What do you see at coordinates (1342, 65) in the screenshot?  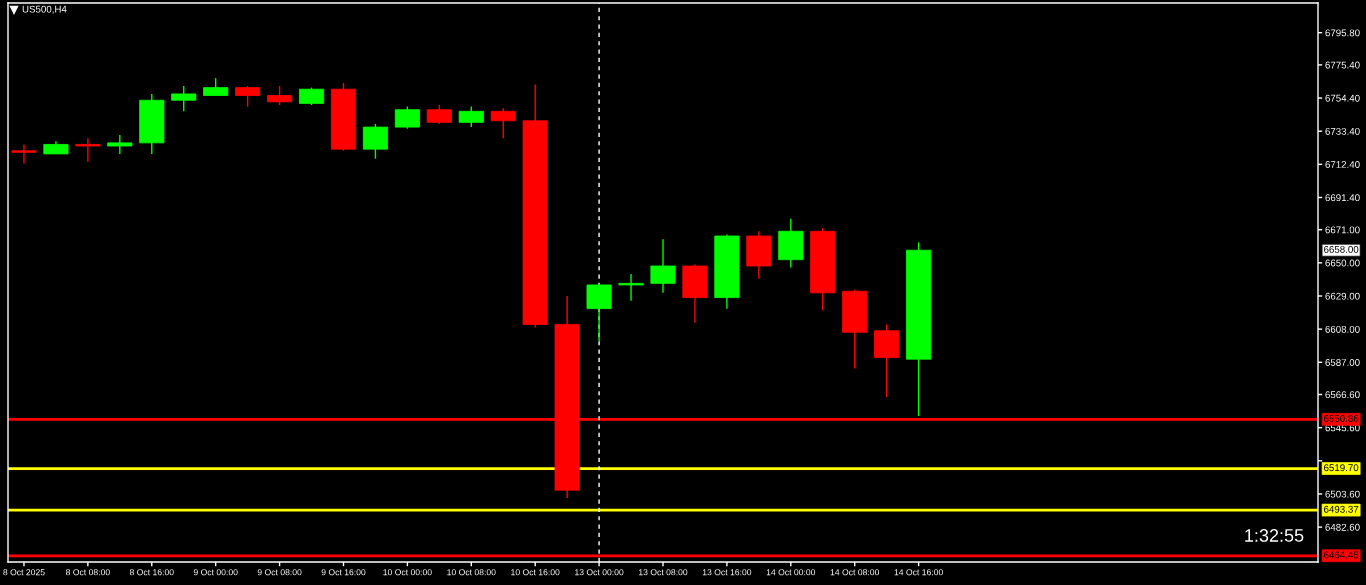 I see `y-tick-label: 6775.40` at bounding box center [1342, 65].